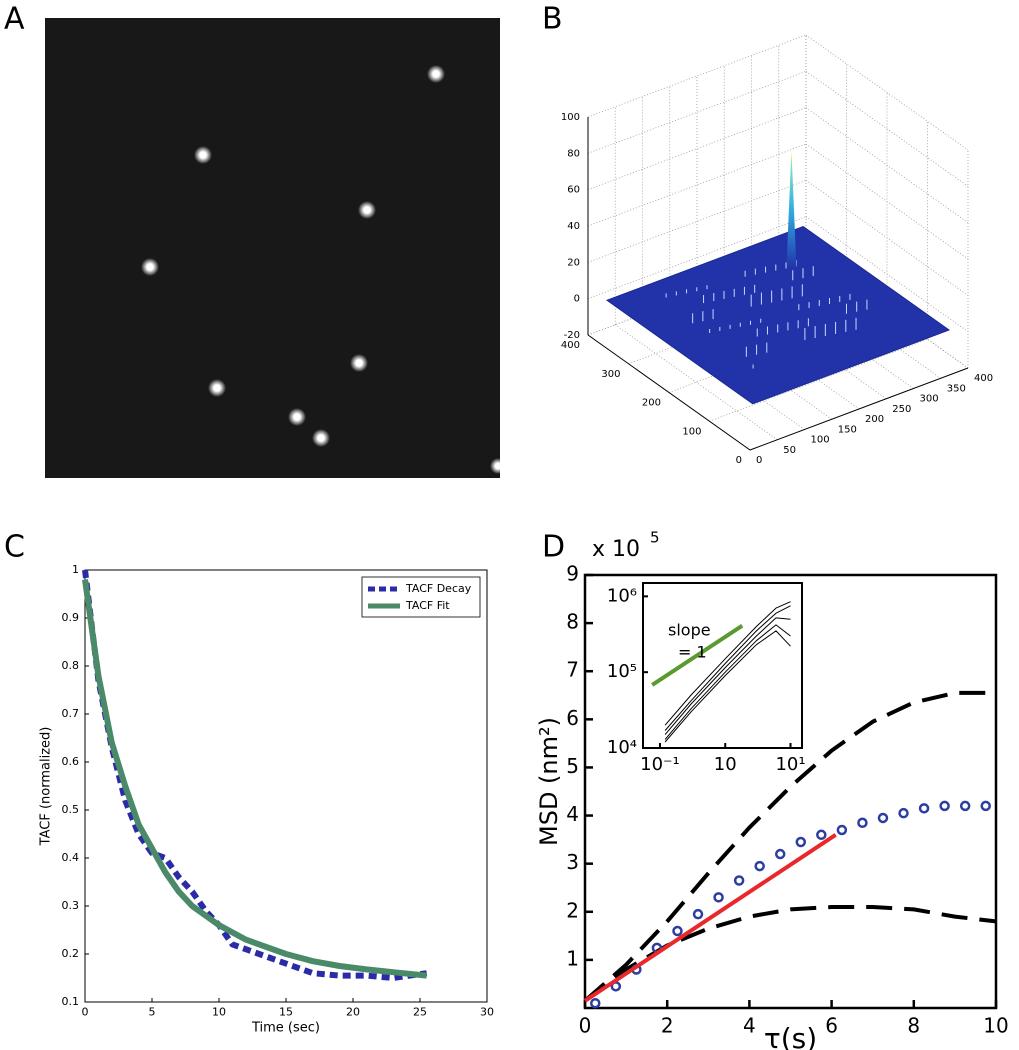  What do you see at coordinates (14, 547) in the screenshot?
I see `panel-label: C` at bounding box center [14, 547].